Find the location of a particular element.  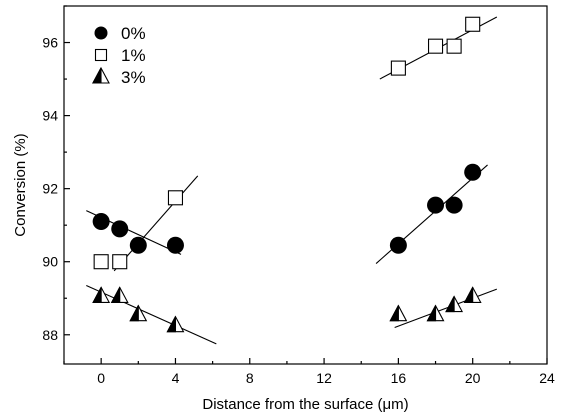

x-axis-label-prefix: Distance from the surface ( is located at coordinates (292, 404).